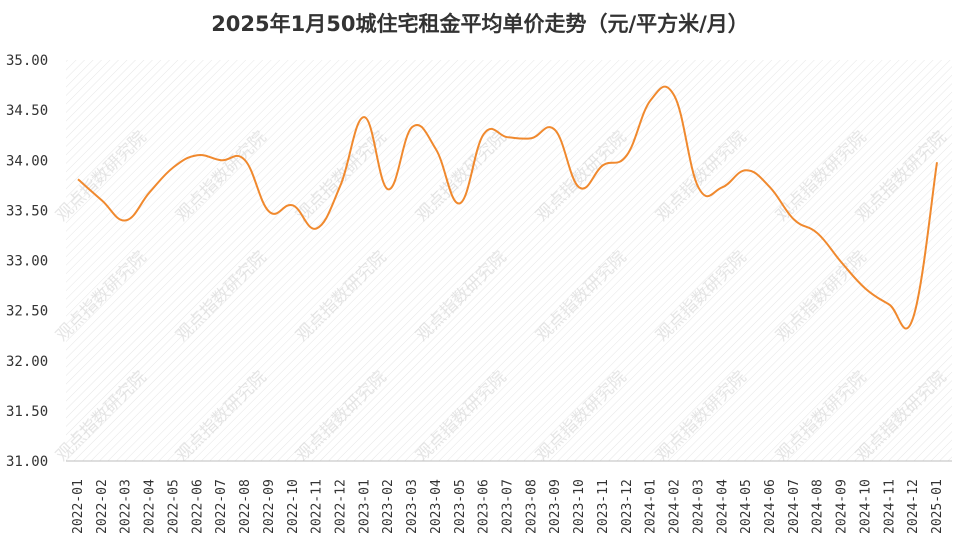 The width and height of the screenshot is (960, 540). I want to click on x-tick-label: 2022-06, so click(197, 506).